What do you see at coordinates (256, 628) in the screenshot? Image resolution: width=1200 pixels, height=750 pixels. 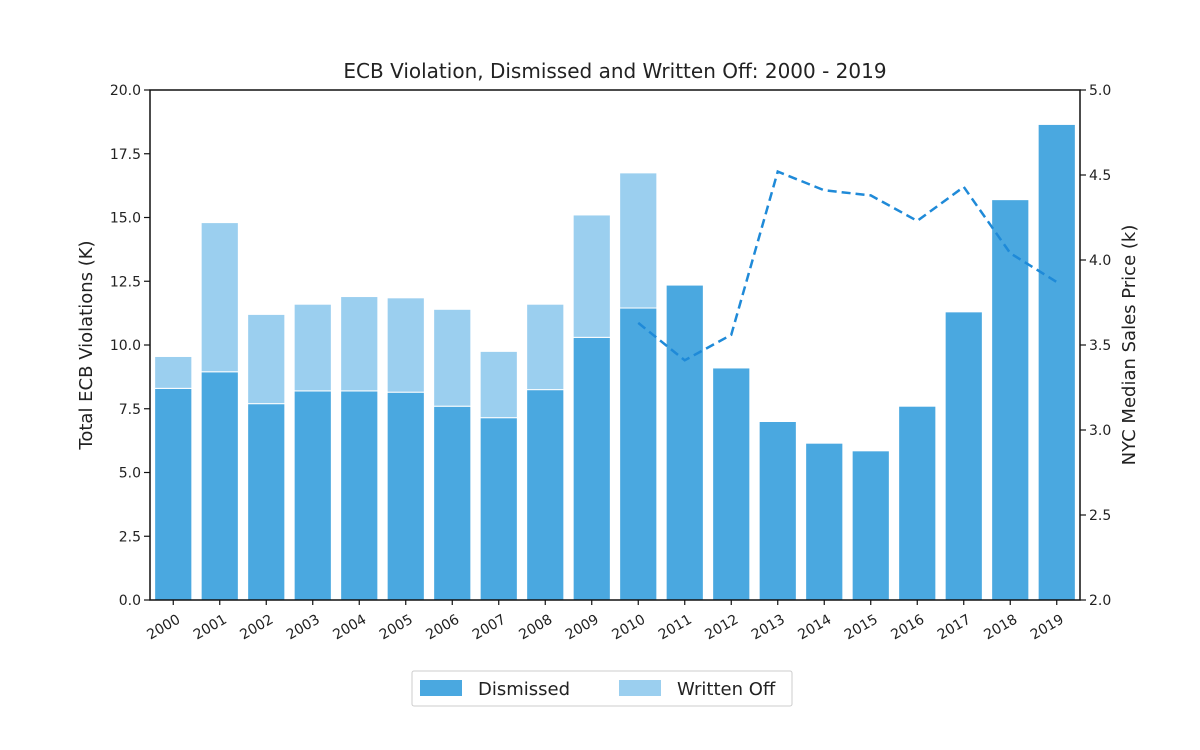 I see `x-tick-label: 2002` at bounding box center [256, 628].